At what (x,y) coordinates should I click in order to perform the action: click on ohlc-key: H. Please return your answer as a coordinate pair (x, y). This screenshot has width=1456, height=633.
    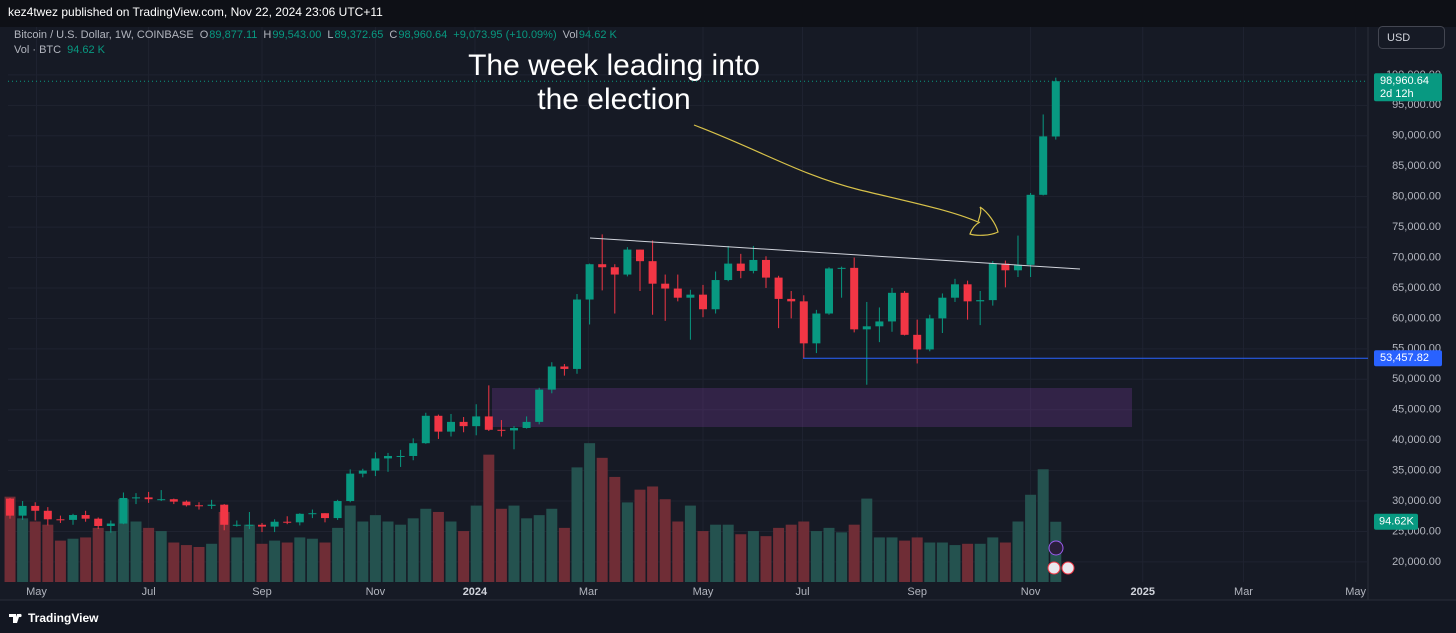
    Looking at the image, I should click on (267, 35).